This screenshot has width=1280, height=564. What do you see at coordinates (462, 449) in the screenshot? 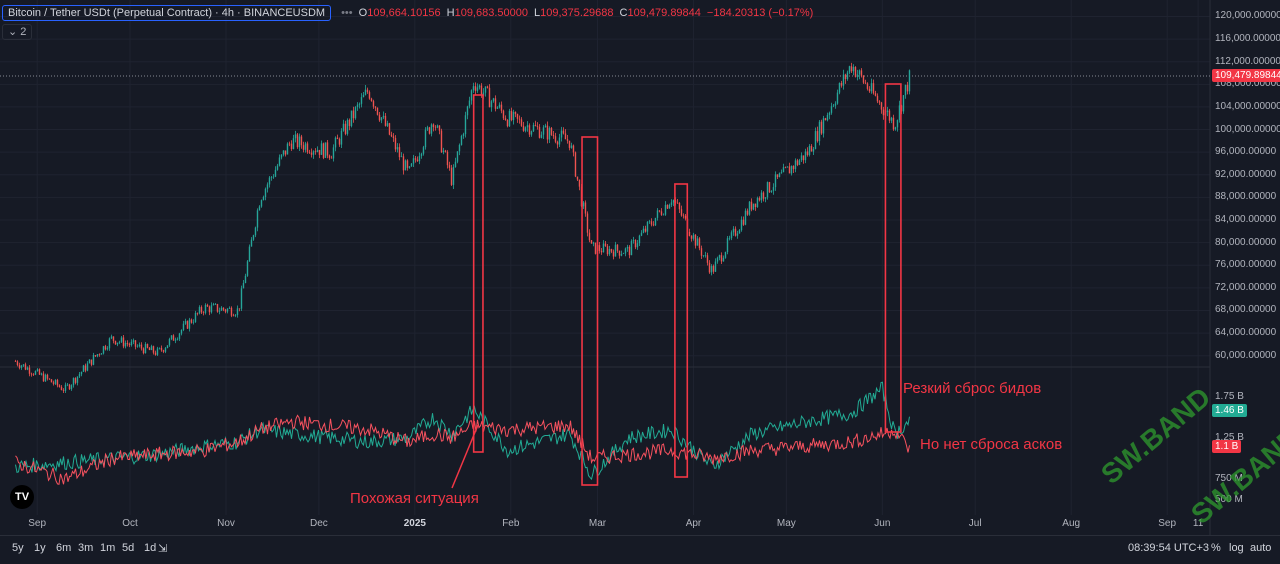
I see `volume-line-asks` at bounding box center [462, 449].